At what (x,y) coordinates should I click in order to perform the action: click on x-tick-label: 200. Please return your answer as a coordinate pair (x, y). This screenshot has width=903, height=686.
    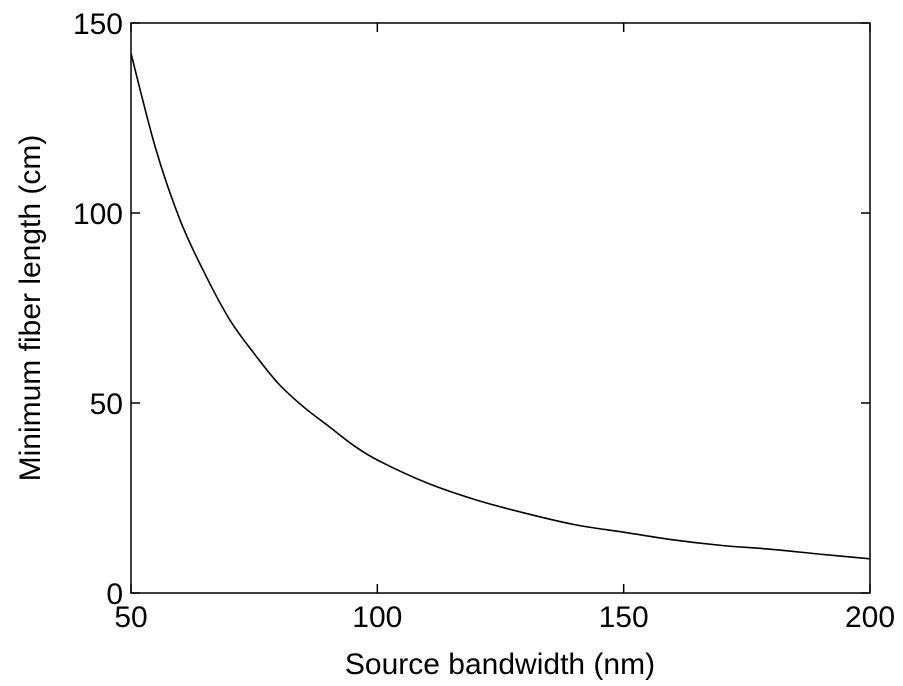
    Looking at the image, I should click on (870, 617).